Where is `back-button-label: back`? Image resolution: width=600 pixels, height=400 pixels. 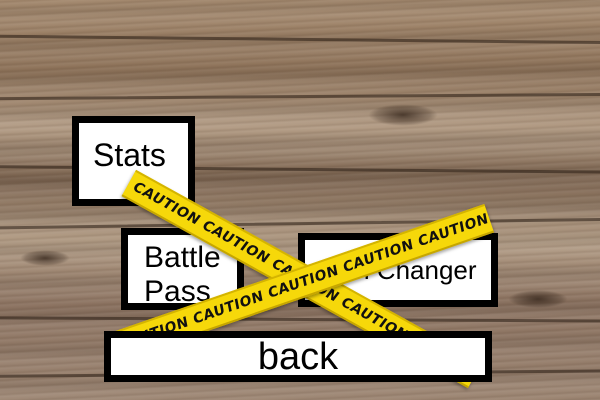 back-button-label: back is located at coordinates (298, 357).